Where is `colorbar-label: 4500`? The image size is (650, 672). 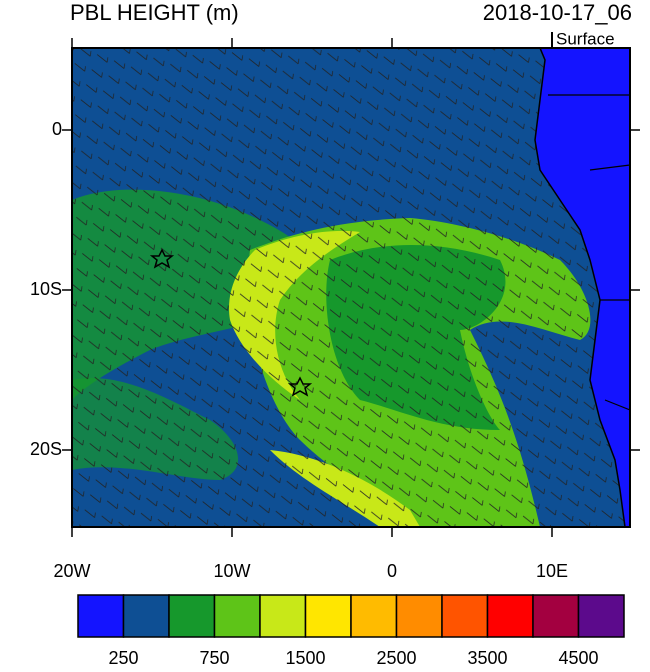
colorbar-label: 4500 is located at coordinates (578, 657).